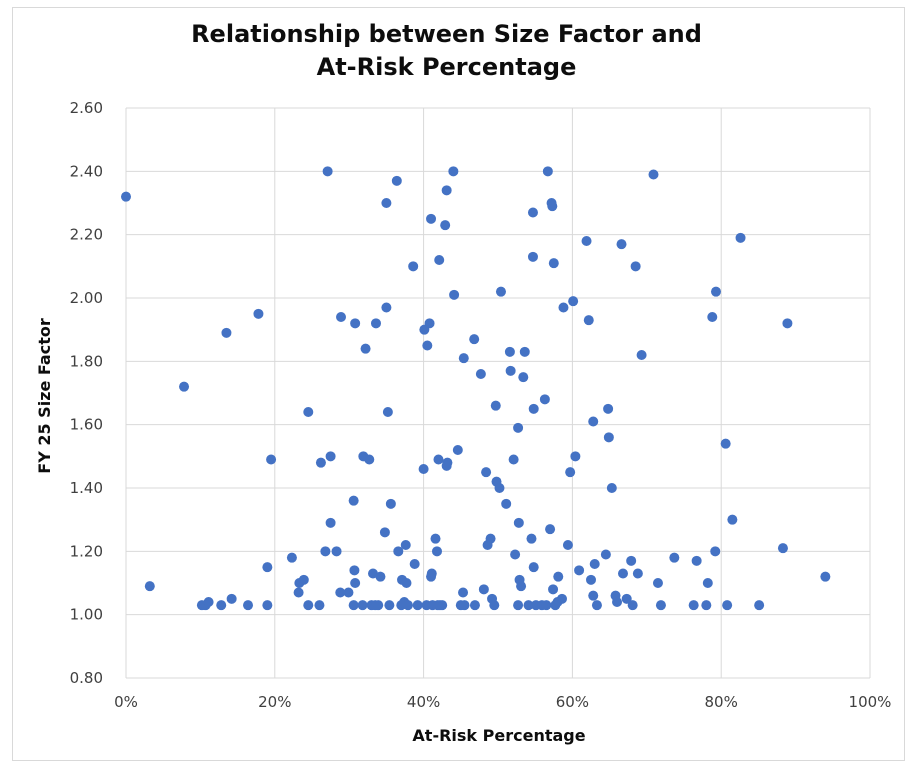  What do you see at coordinates (86, 615) in the screenshot?
I see `y-tick-label: 1.00` at bounding box center [86, 615].